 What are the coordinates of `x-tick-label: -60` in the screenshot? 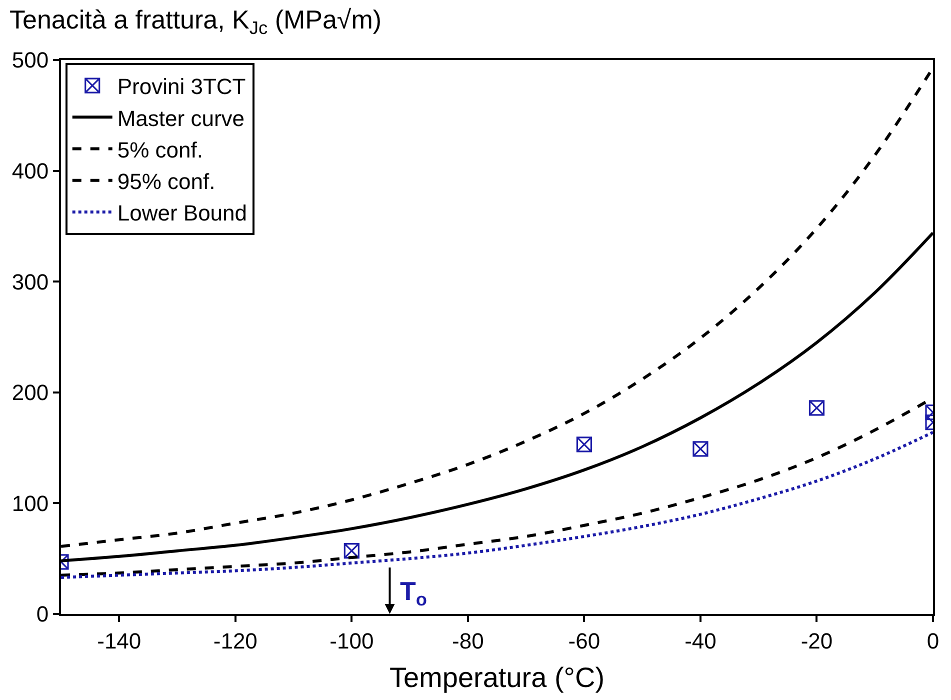 It's located at (584, 641).